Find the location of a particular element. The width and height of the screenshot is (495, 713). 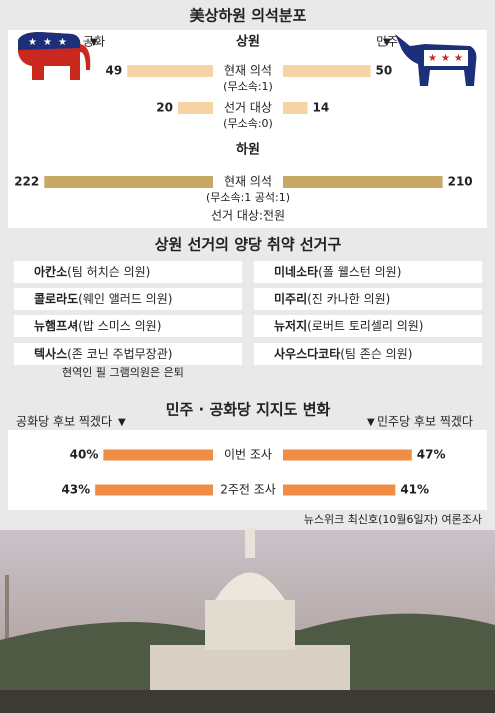

legend-label: 공화당 후보 찍겠다 is located at coordinates (64, 422).